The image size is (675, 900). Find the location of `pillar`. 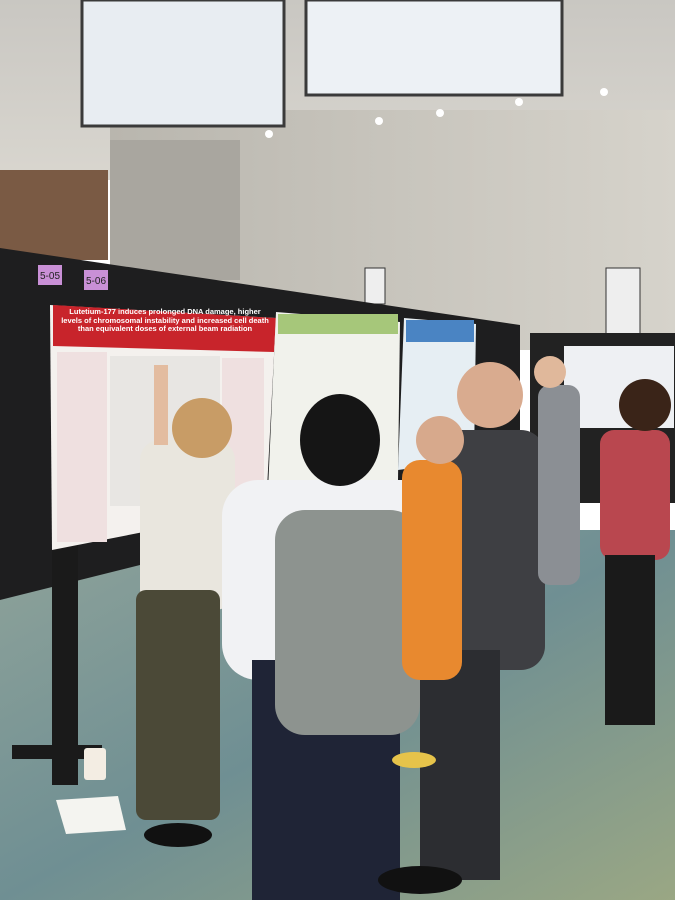

pillar is located at coordinates (175, 210).